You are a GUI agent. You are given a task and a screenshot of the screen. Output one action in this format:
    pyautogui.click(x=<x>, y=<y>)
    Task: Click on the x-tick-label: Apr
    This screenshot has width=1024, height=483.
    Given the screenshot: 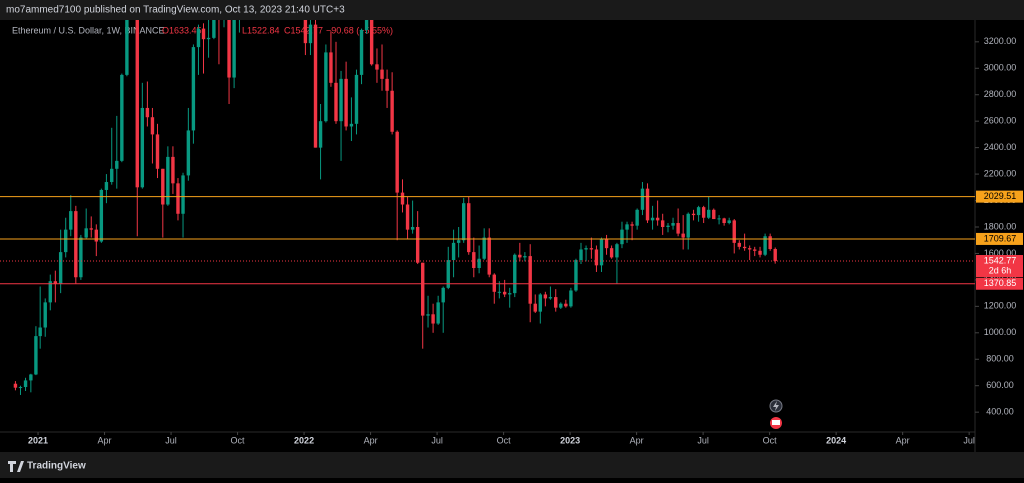 What is the action you would take?
    pyautogui.click(x=371, y=440)
    